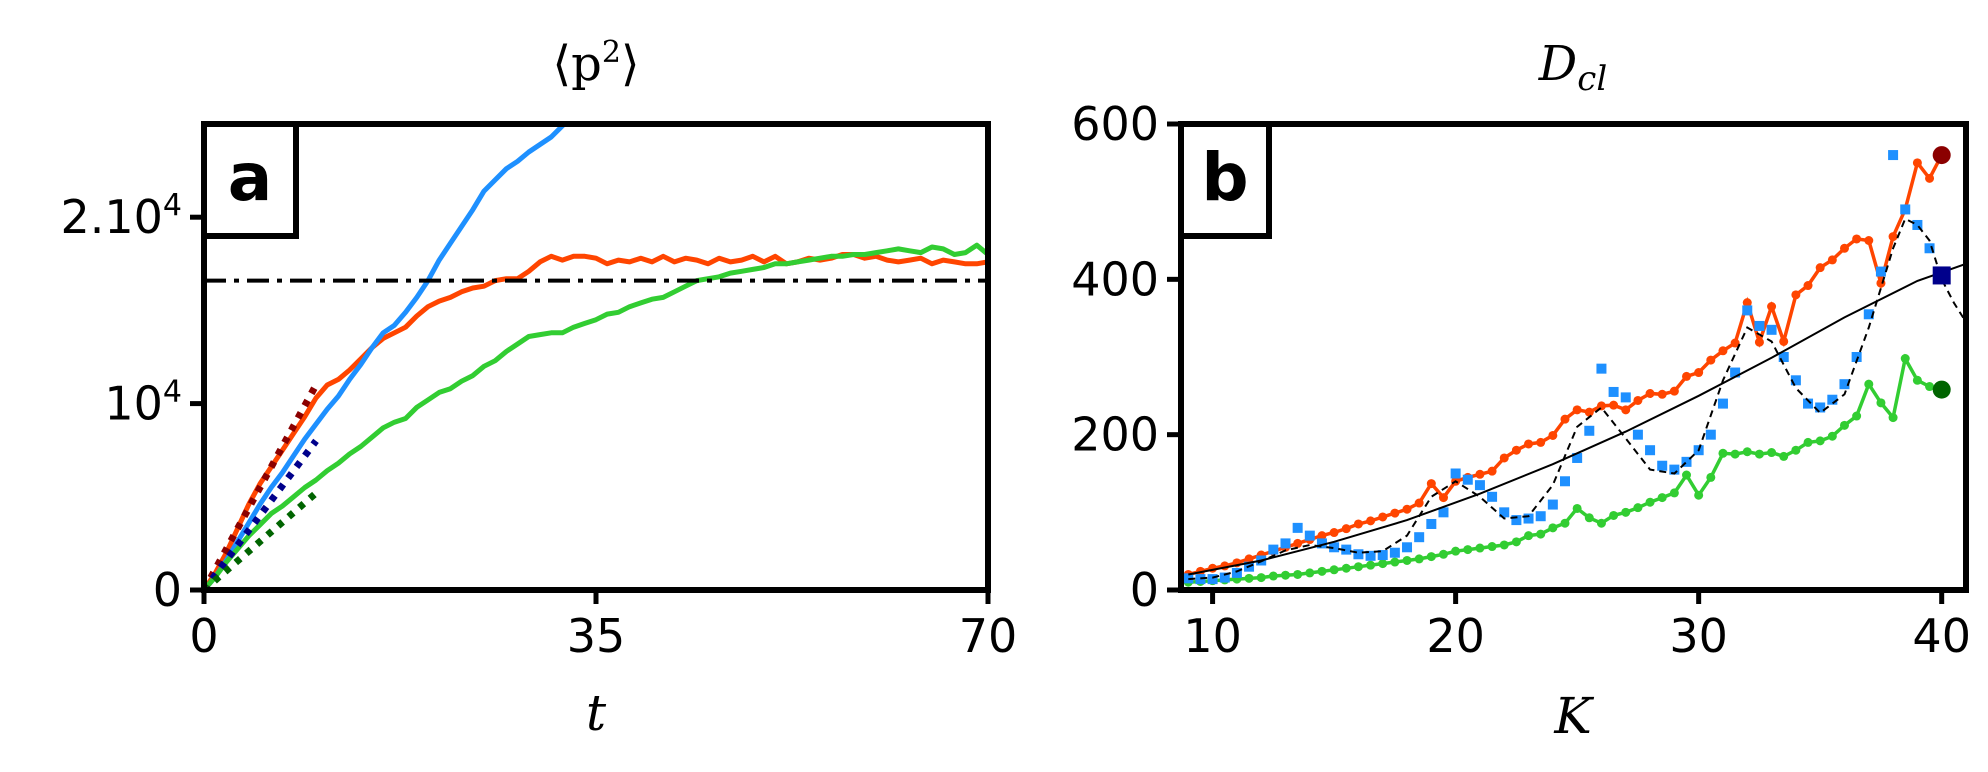 The height and width of the screenshot is (772, 1988). Describe the element at coordinates (1115, 279) in the screenshot. I see `y-tick-label: 400` at that location.